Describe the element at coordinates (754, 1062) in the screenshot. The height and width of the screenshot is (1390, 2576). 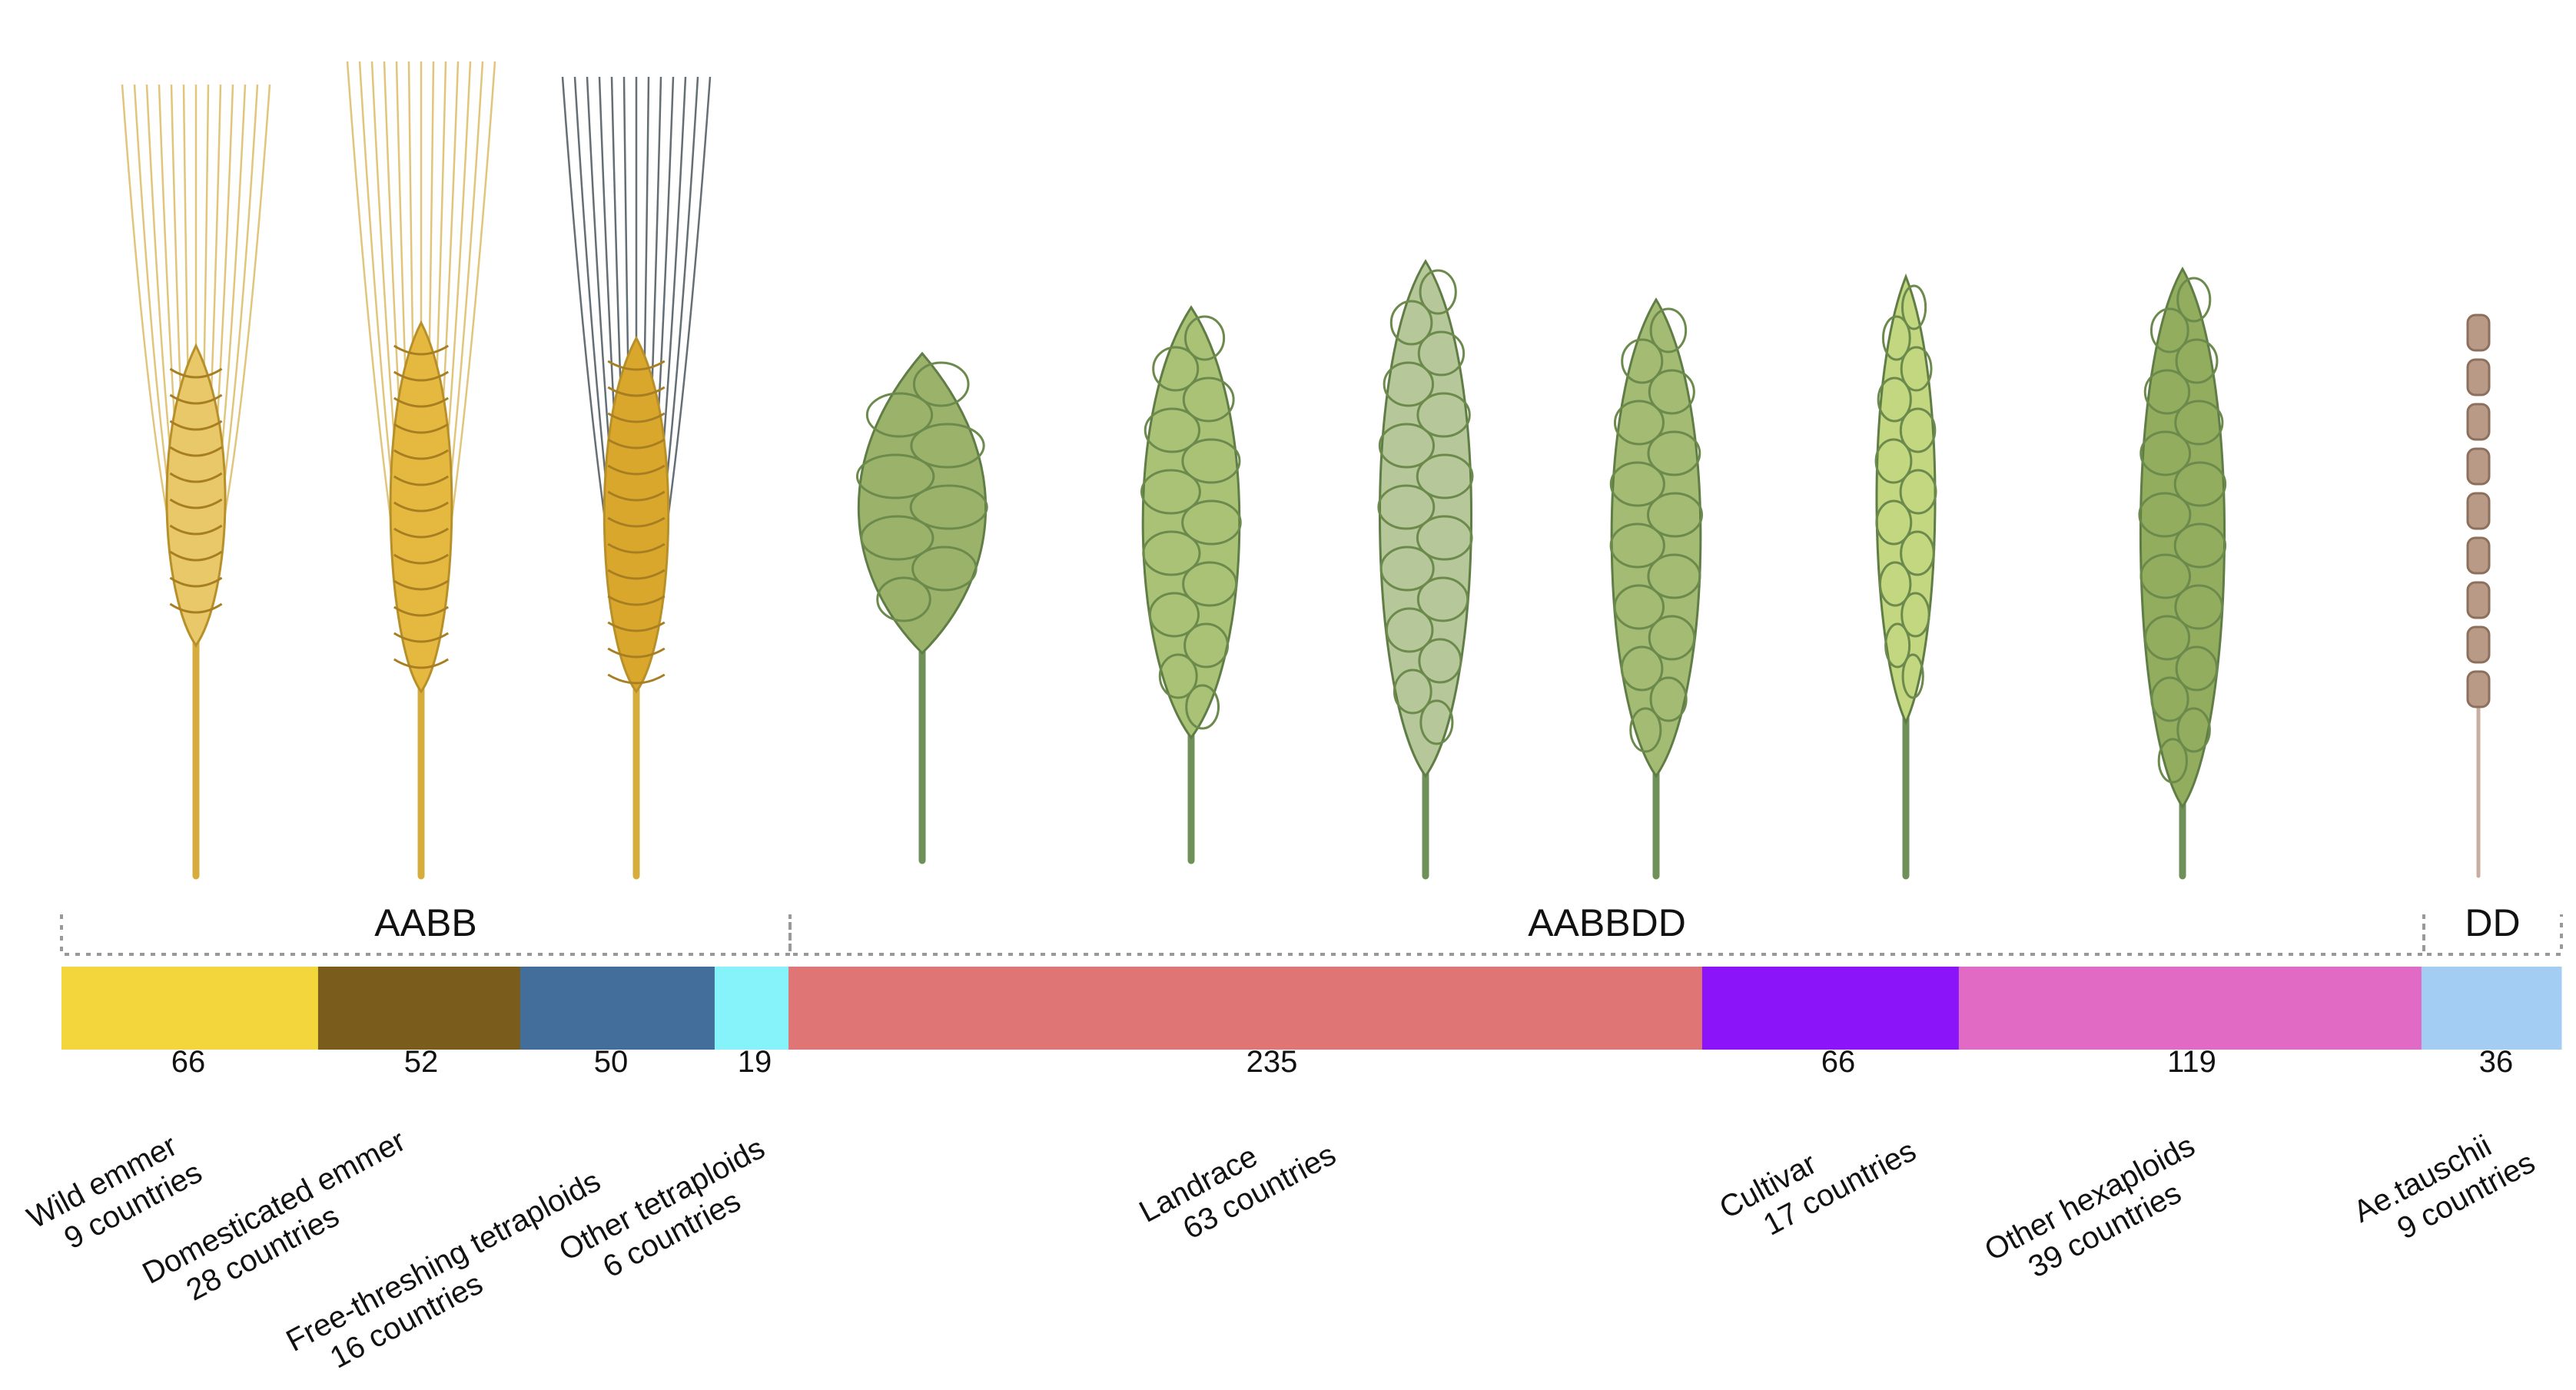
I see `count-other-tetraploids: 19` at that location.